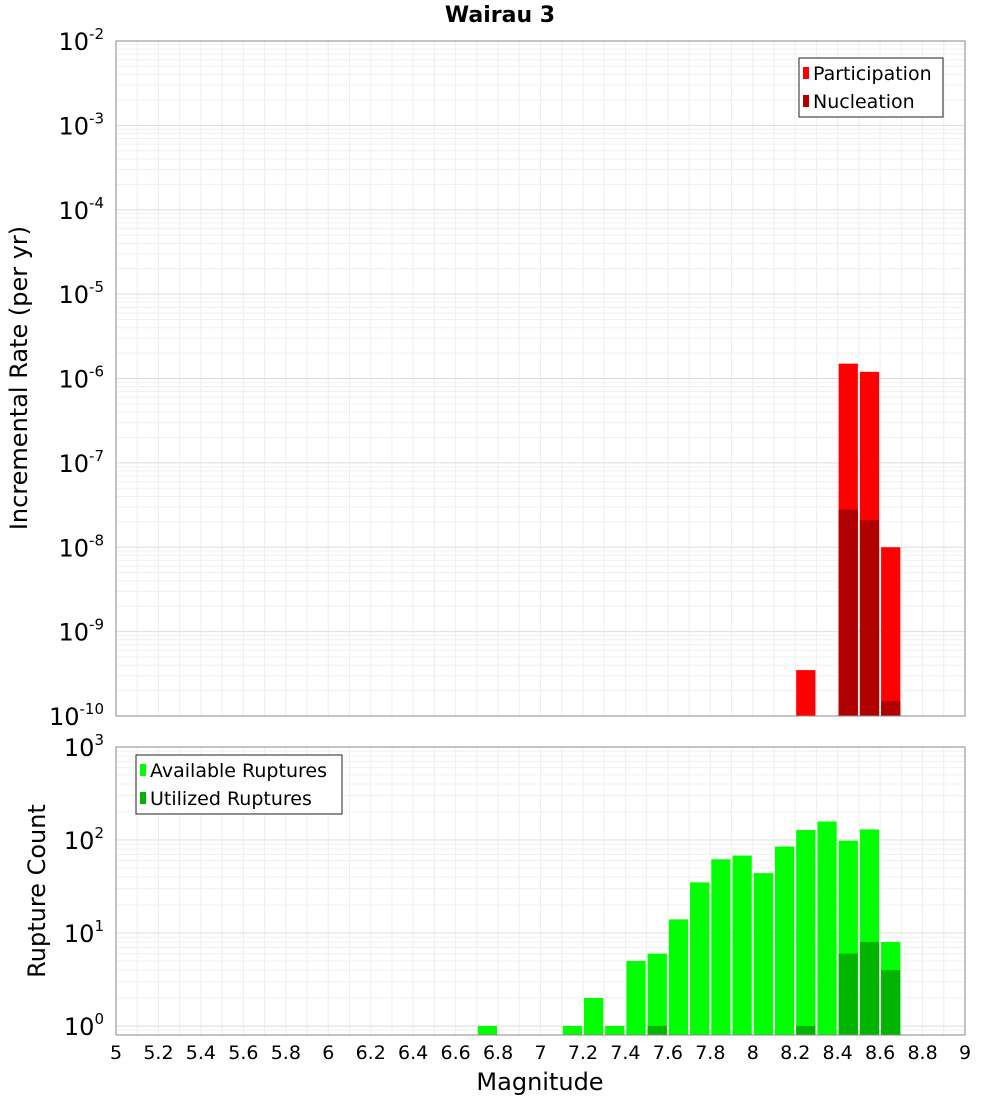  I want to click on rate-legend: Participation Nucleation, so click(871, 87).